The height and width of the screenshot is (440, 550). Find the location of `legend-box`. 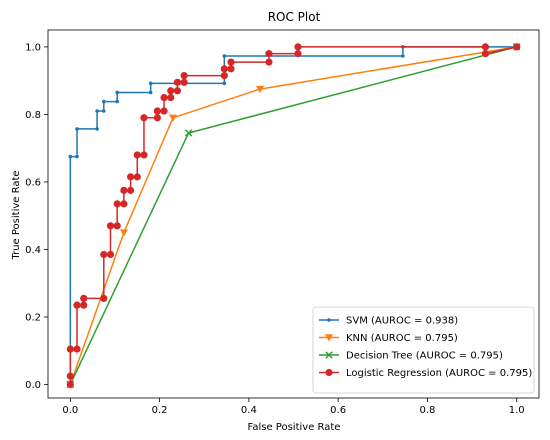

legend-box is located at coordinates (423, 350).